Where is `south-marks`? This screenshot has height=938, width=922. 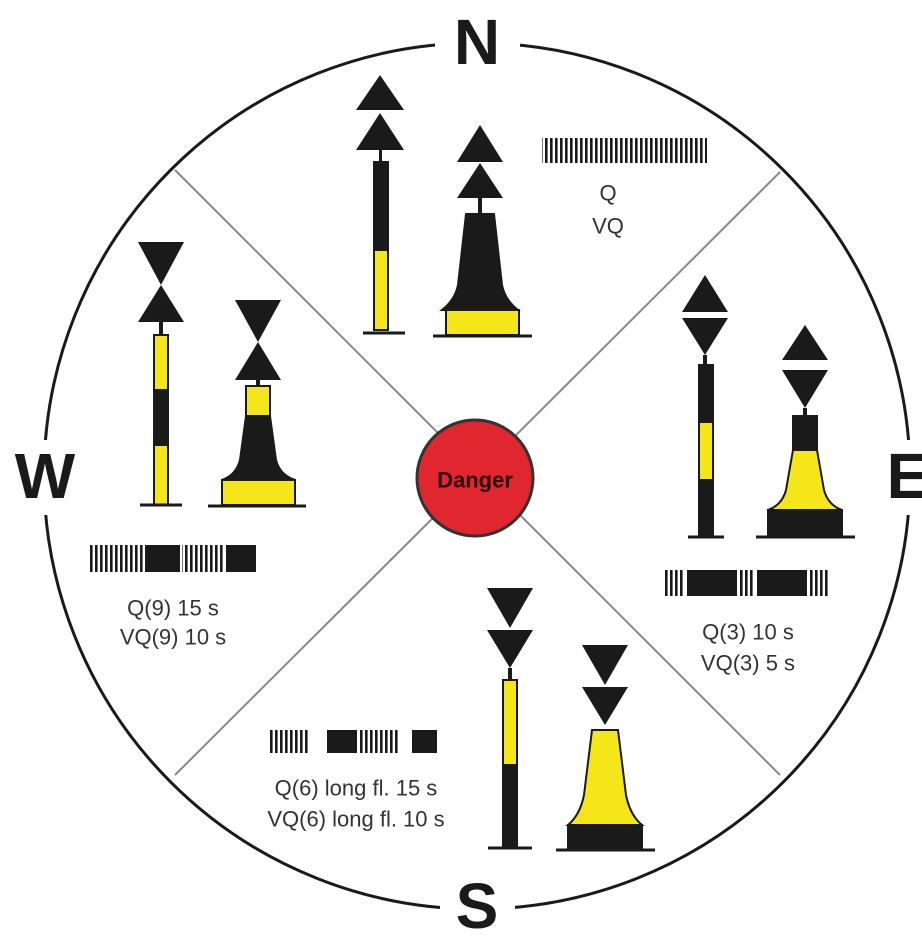 south-marks is located at coordinates (462, 720).